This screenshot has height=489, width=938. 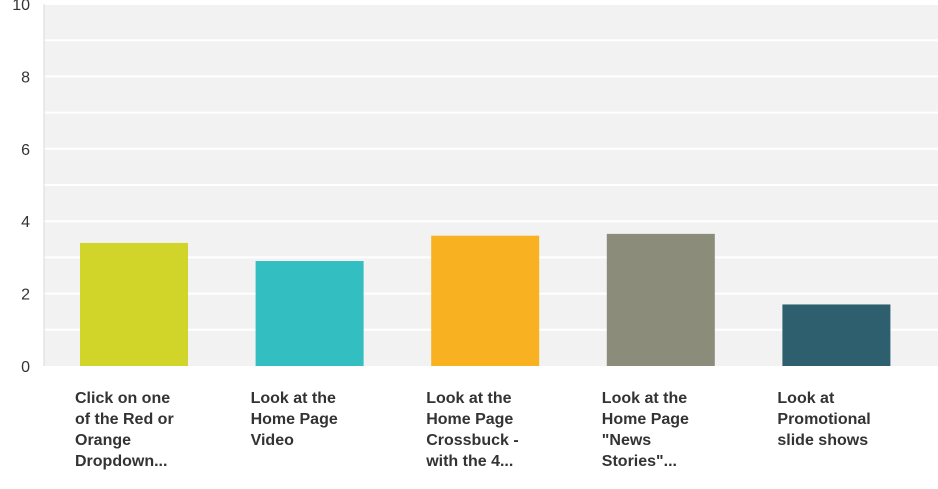 I want to click on y-tick-label: 8, so click(x=25, y=77).